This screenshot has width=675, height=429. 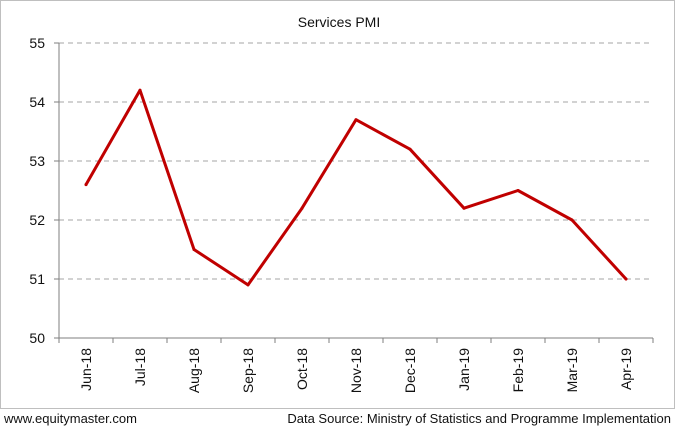 What do you see at coordinates (37, 279) in the screenshot?
I see `y-tick-label: 51` at bounding box center [37, 279].